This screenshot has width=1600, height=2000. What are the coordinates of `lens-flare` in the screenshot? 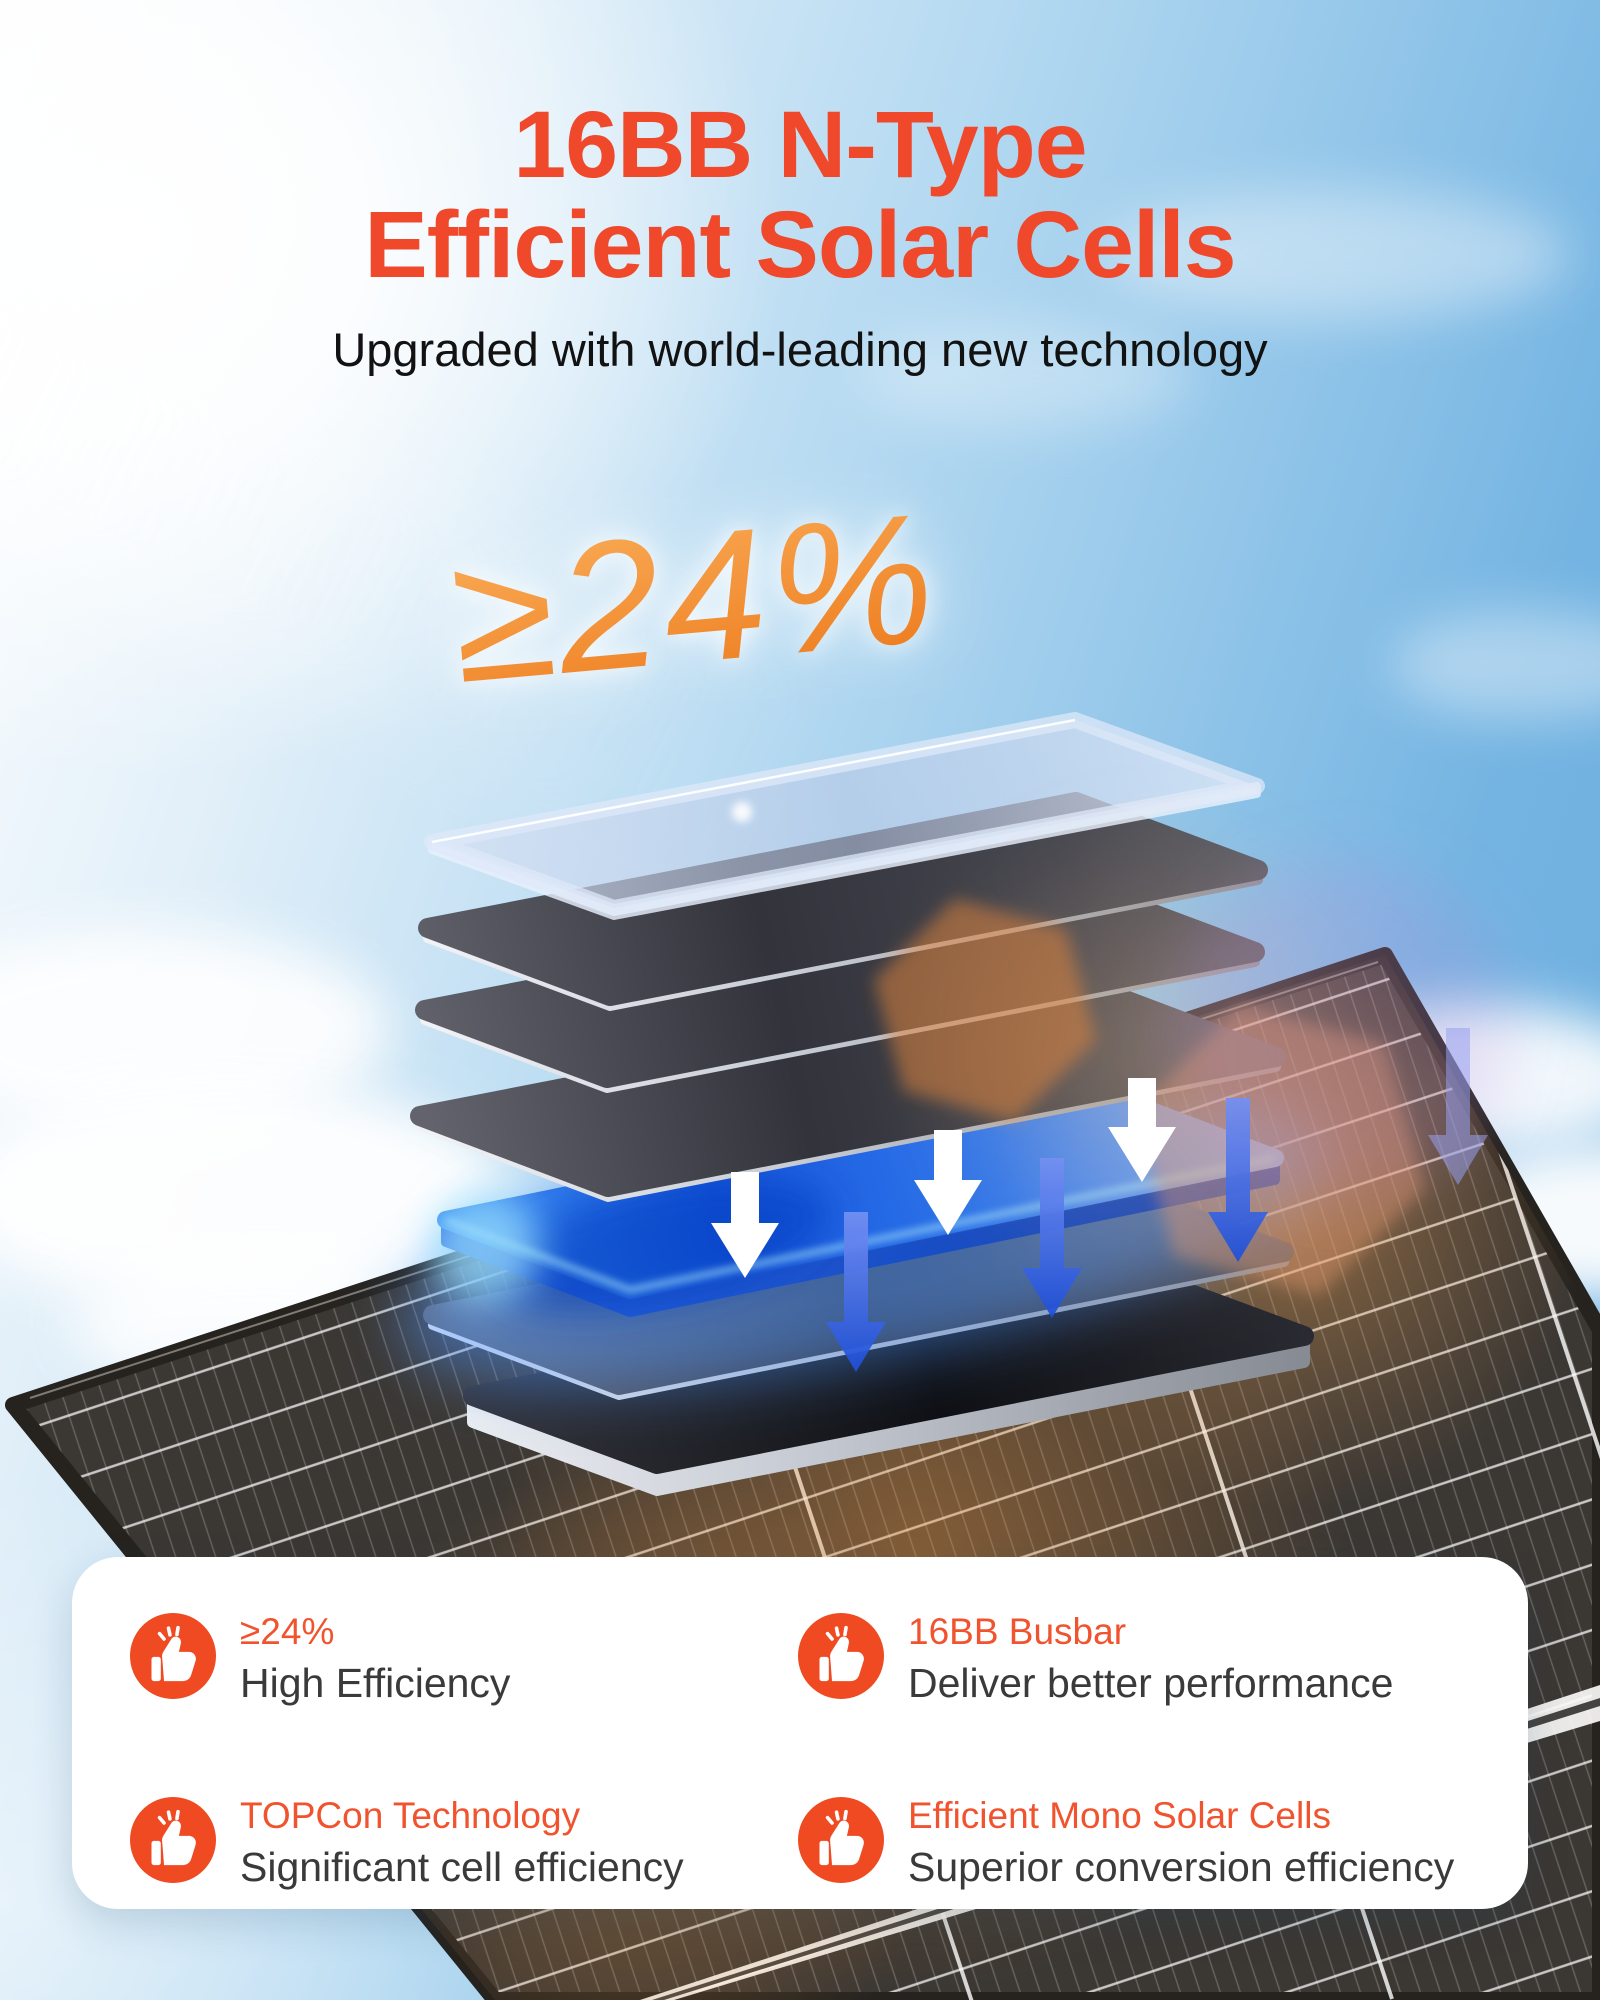 It's located at (1192, 1060).